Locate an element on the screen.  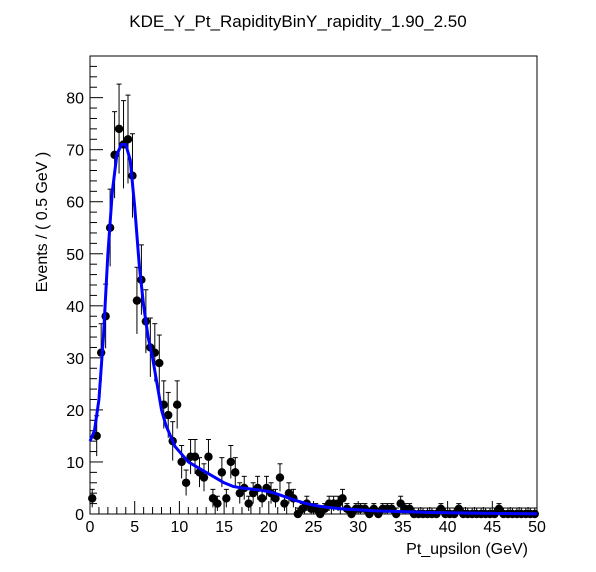
x-tick-label: 0 is located at coordinates (90, 527).